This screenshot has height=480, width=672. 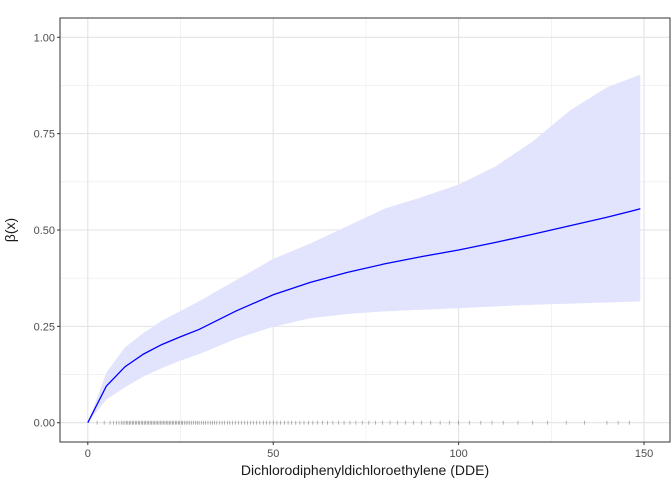 I want to click on y-tick-label: 0.50, so click(x=44, y=231).